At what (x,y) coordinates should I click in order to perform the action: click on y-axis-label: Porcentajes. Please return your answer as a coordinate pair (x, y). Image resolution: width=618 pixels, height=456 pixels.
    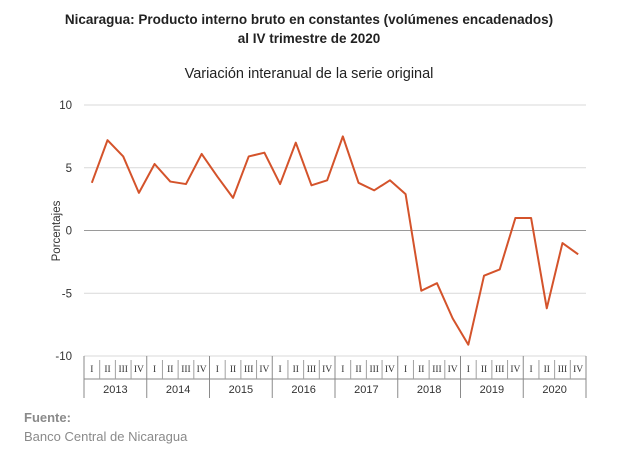
    Looking at the image, I should click on (57, 230).